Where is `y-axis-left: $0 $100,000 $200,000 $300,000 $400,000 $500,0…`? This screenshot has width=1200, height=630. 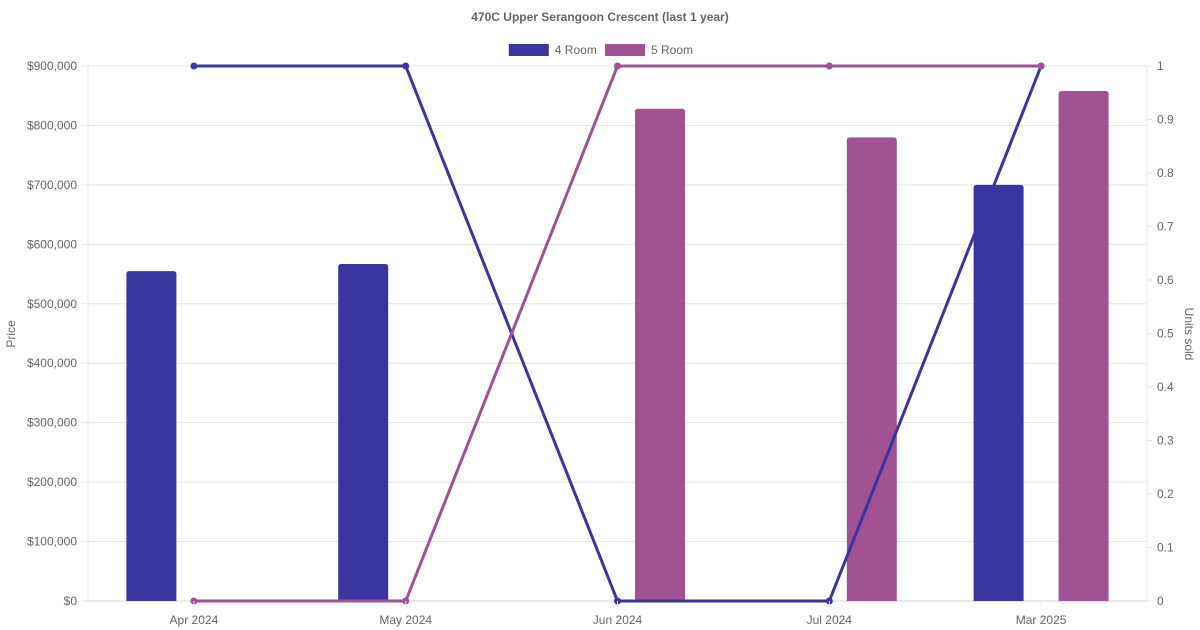 y-axis-left: $0 $100,000 $200,000 $300,000 $400,000 $500,0… is located at coordinates (52, 333).